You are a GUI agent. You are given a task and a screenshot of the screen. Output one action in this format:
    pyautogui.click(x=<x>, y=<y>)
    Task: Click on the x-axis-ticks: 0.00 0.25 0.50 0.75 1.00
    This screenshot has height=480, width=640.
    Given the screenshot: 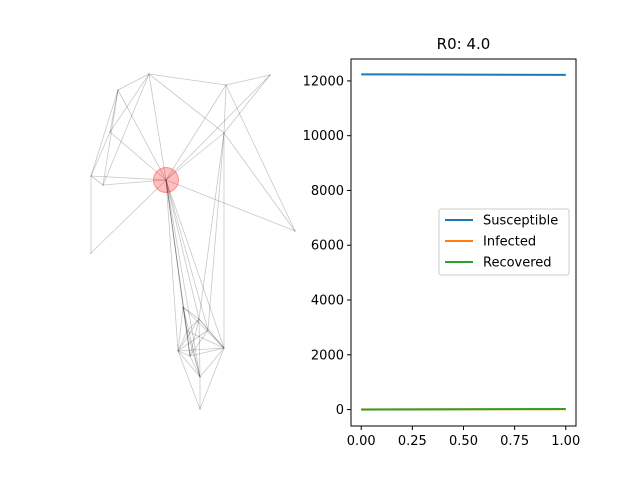 What is the action you would take?
    pyautogui.click(x=463, y=437)
    